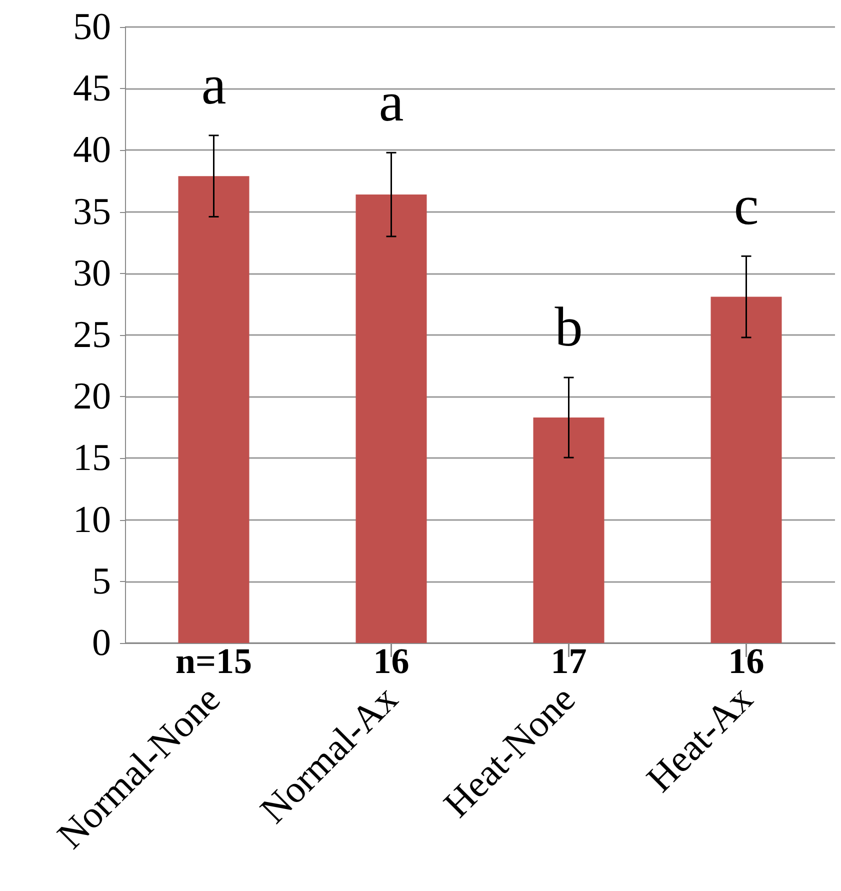  What do you see at coordinates (92, 519) in the screenshot?
I see `y-tick-label: 10` at bounding box center [92, 519].